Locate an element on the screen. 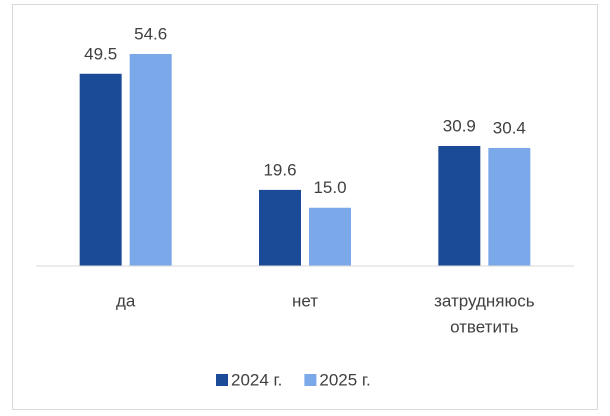  data-label: 30.4 is located at coordinates (509, 127).